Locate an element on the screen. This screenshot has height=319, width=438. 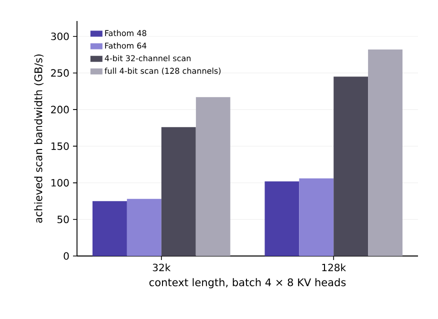
y-tick-label: 100 is located at coordinates (60, 183).